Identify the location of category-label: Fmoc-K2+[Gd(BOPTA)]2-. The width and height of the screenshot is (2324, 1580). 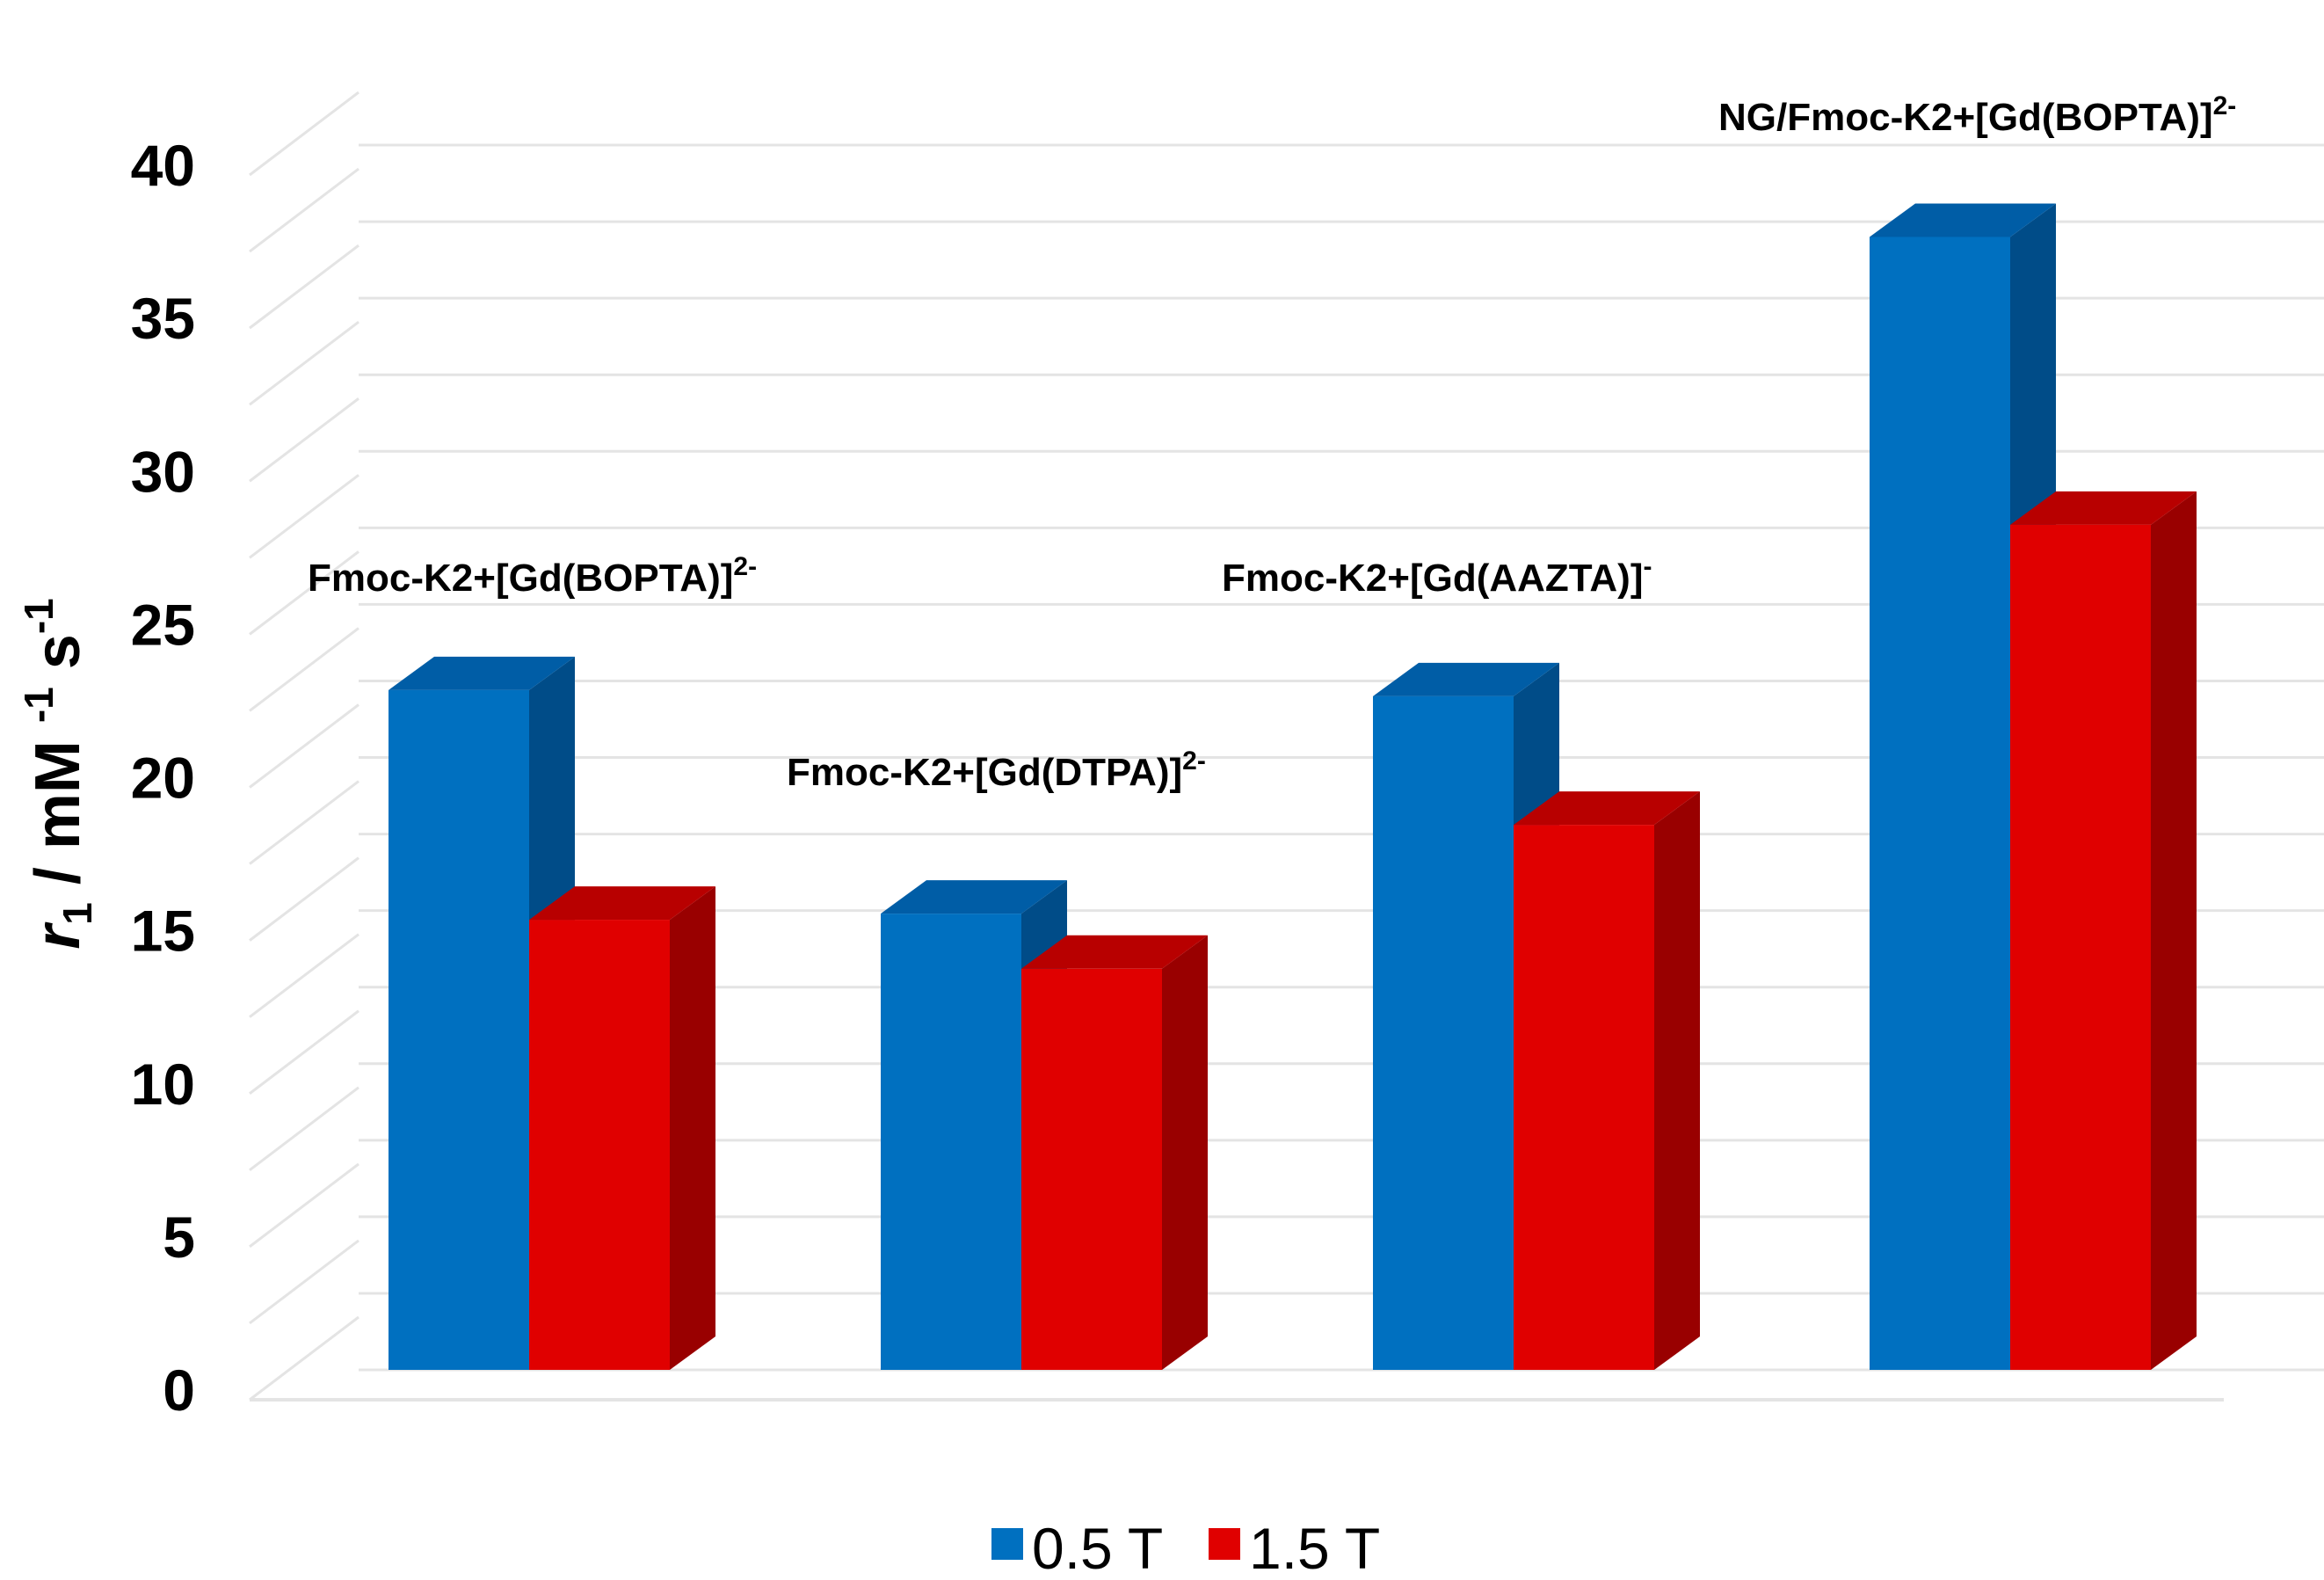
(532, 576).